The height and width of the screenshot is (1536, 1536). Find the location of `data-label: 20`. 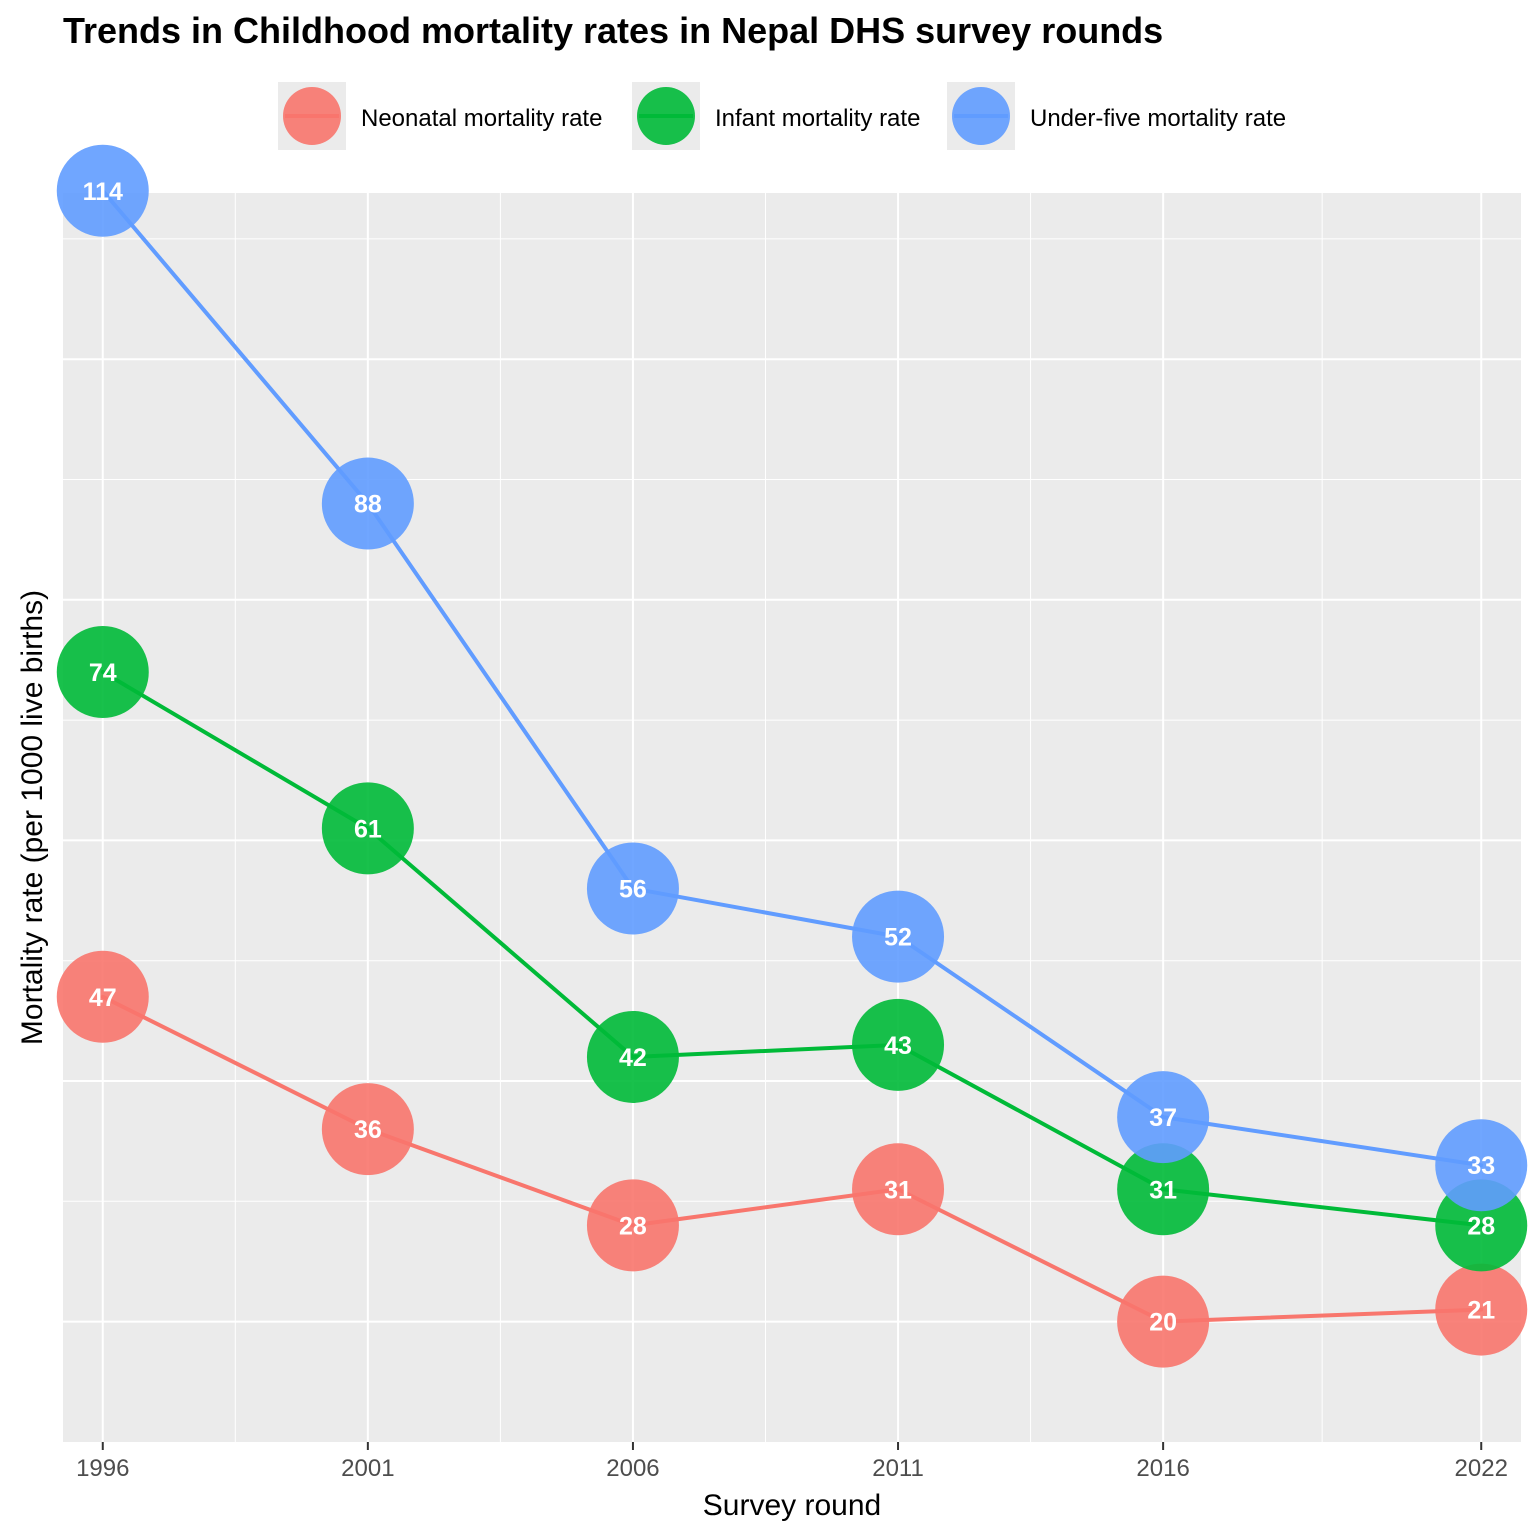

data-label: 20 is located at coordinates (1163, 1323).